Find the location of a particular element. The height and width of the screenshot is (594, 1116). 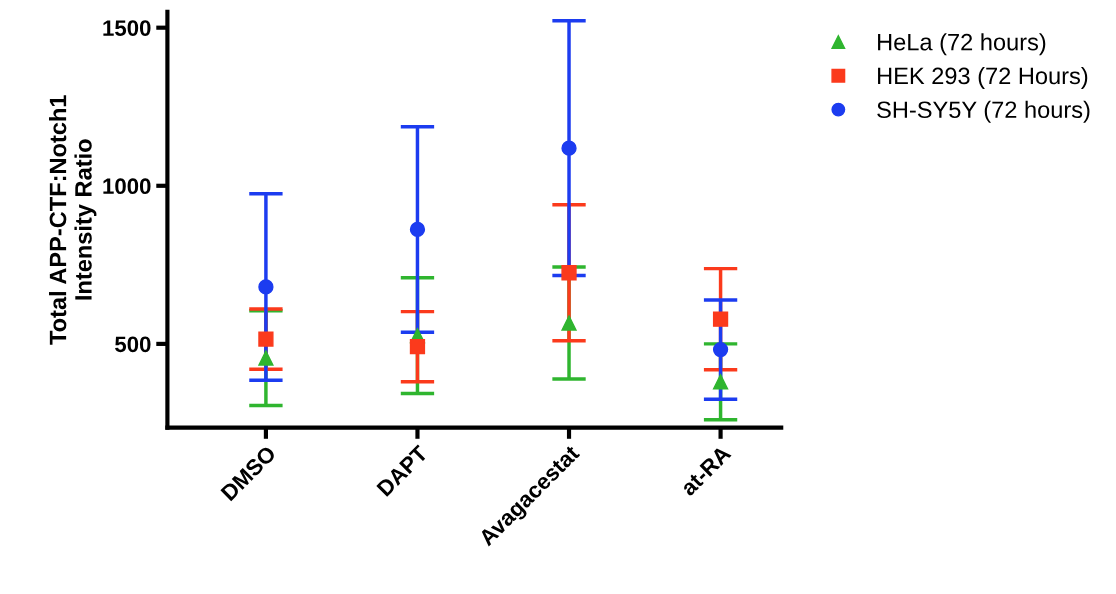

legend-label: SH-SY5Y (72 hours) is located at coordinates (983, 111).